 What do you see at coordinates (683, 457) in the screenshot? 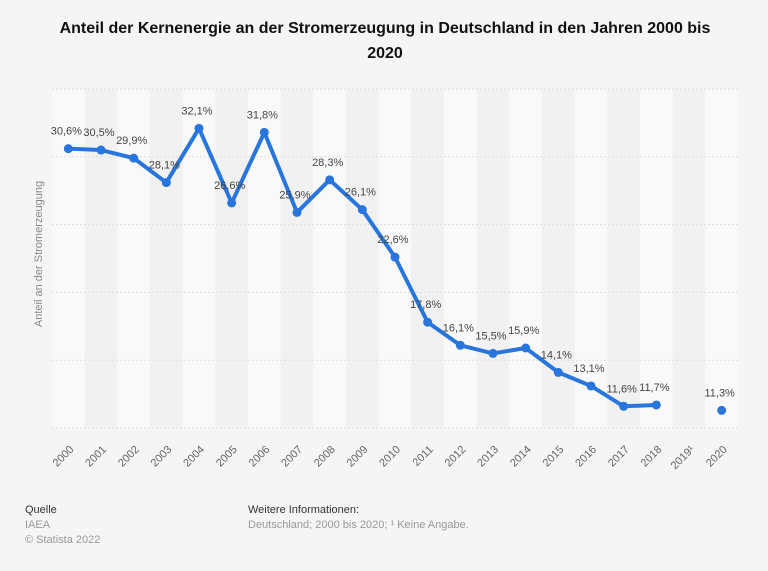
I see `x-tick-label: 2019¹` at bounding box center [683, 457].